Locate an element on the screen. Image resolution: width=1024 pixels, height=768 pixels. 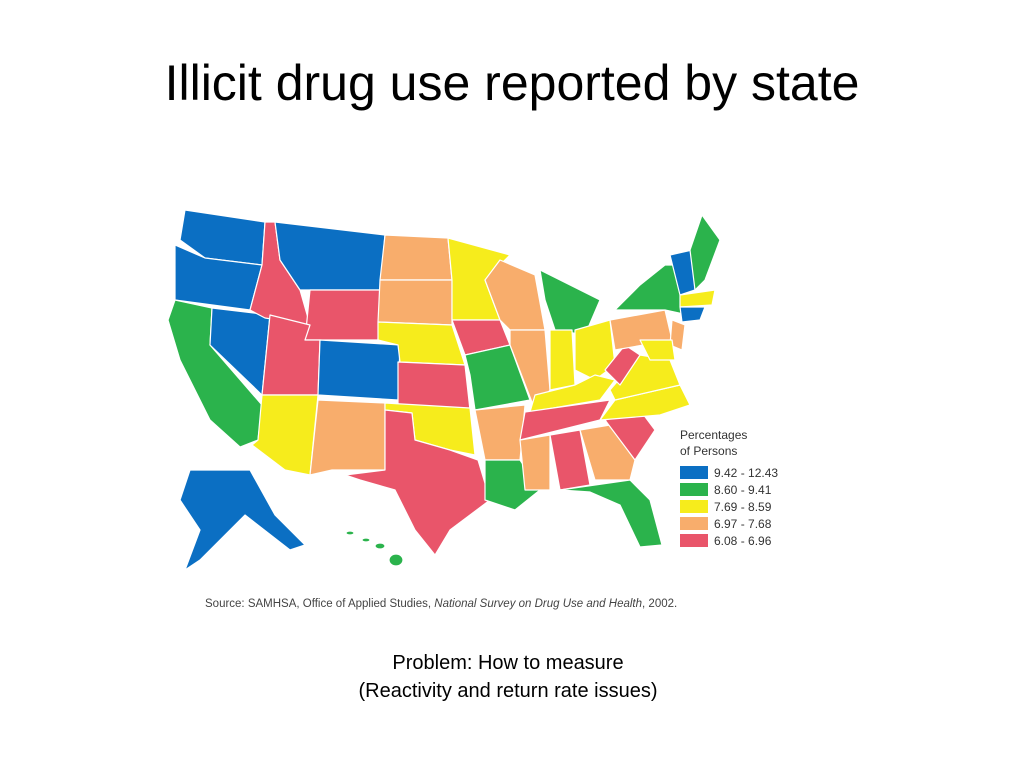
legend-title: Percentages is located at coordinates (713, 435).